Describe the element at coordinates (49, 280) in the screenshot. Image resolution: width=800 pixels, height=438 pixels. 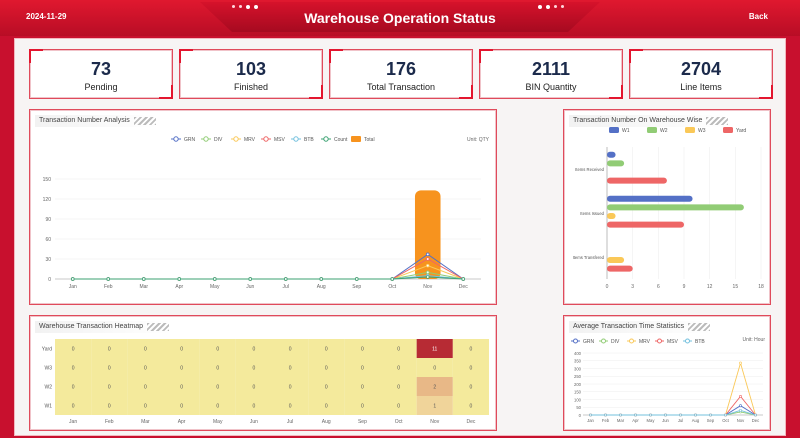
I see `y-tick-label: 0` at that location.